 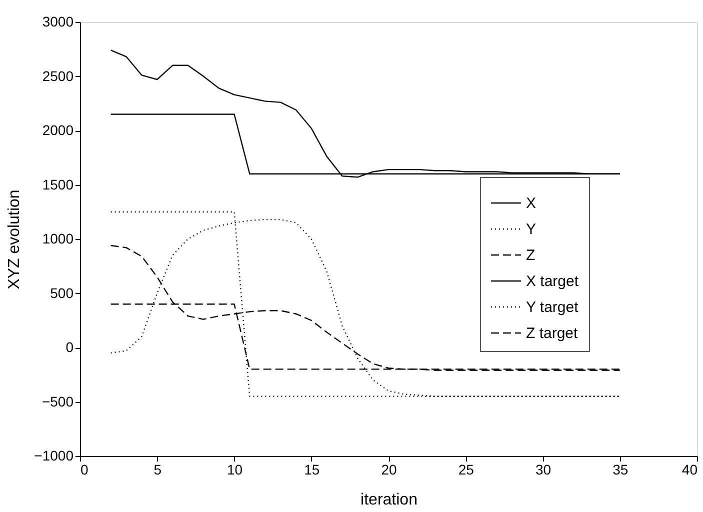 I want to click on legend-label: X target, so click(x=553, y=281).